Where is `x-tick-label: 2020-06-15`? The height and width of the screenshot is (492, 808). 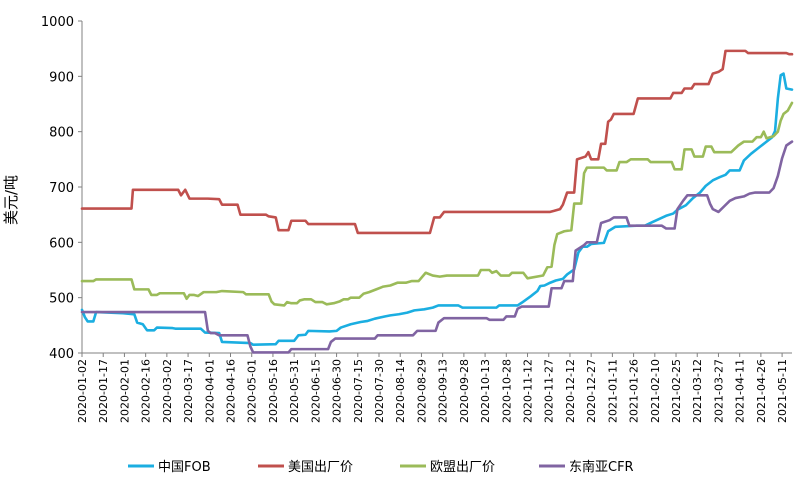
x-tick-label: 2020-06-15 is located at coordinates (315, 391).